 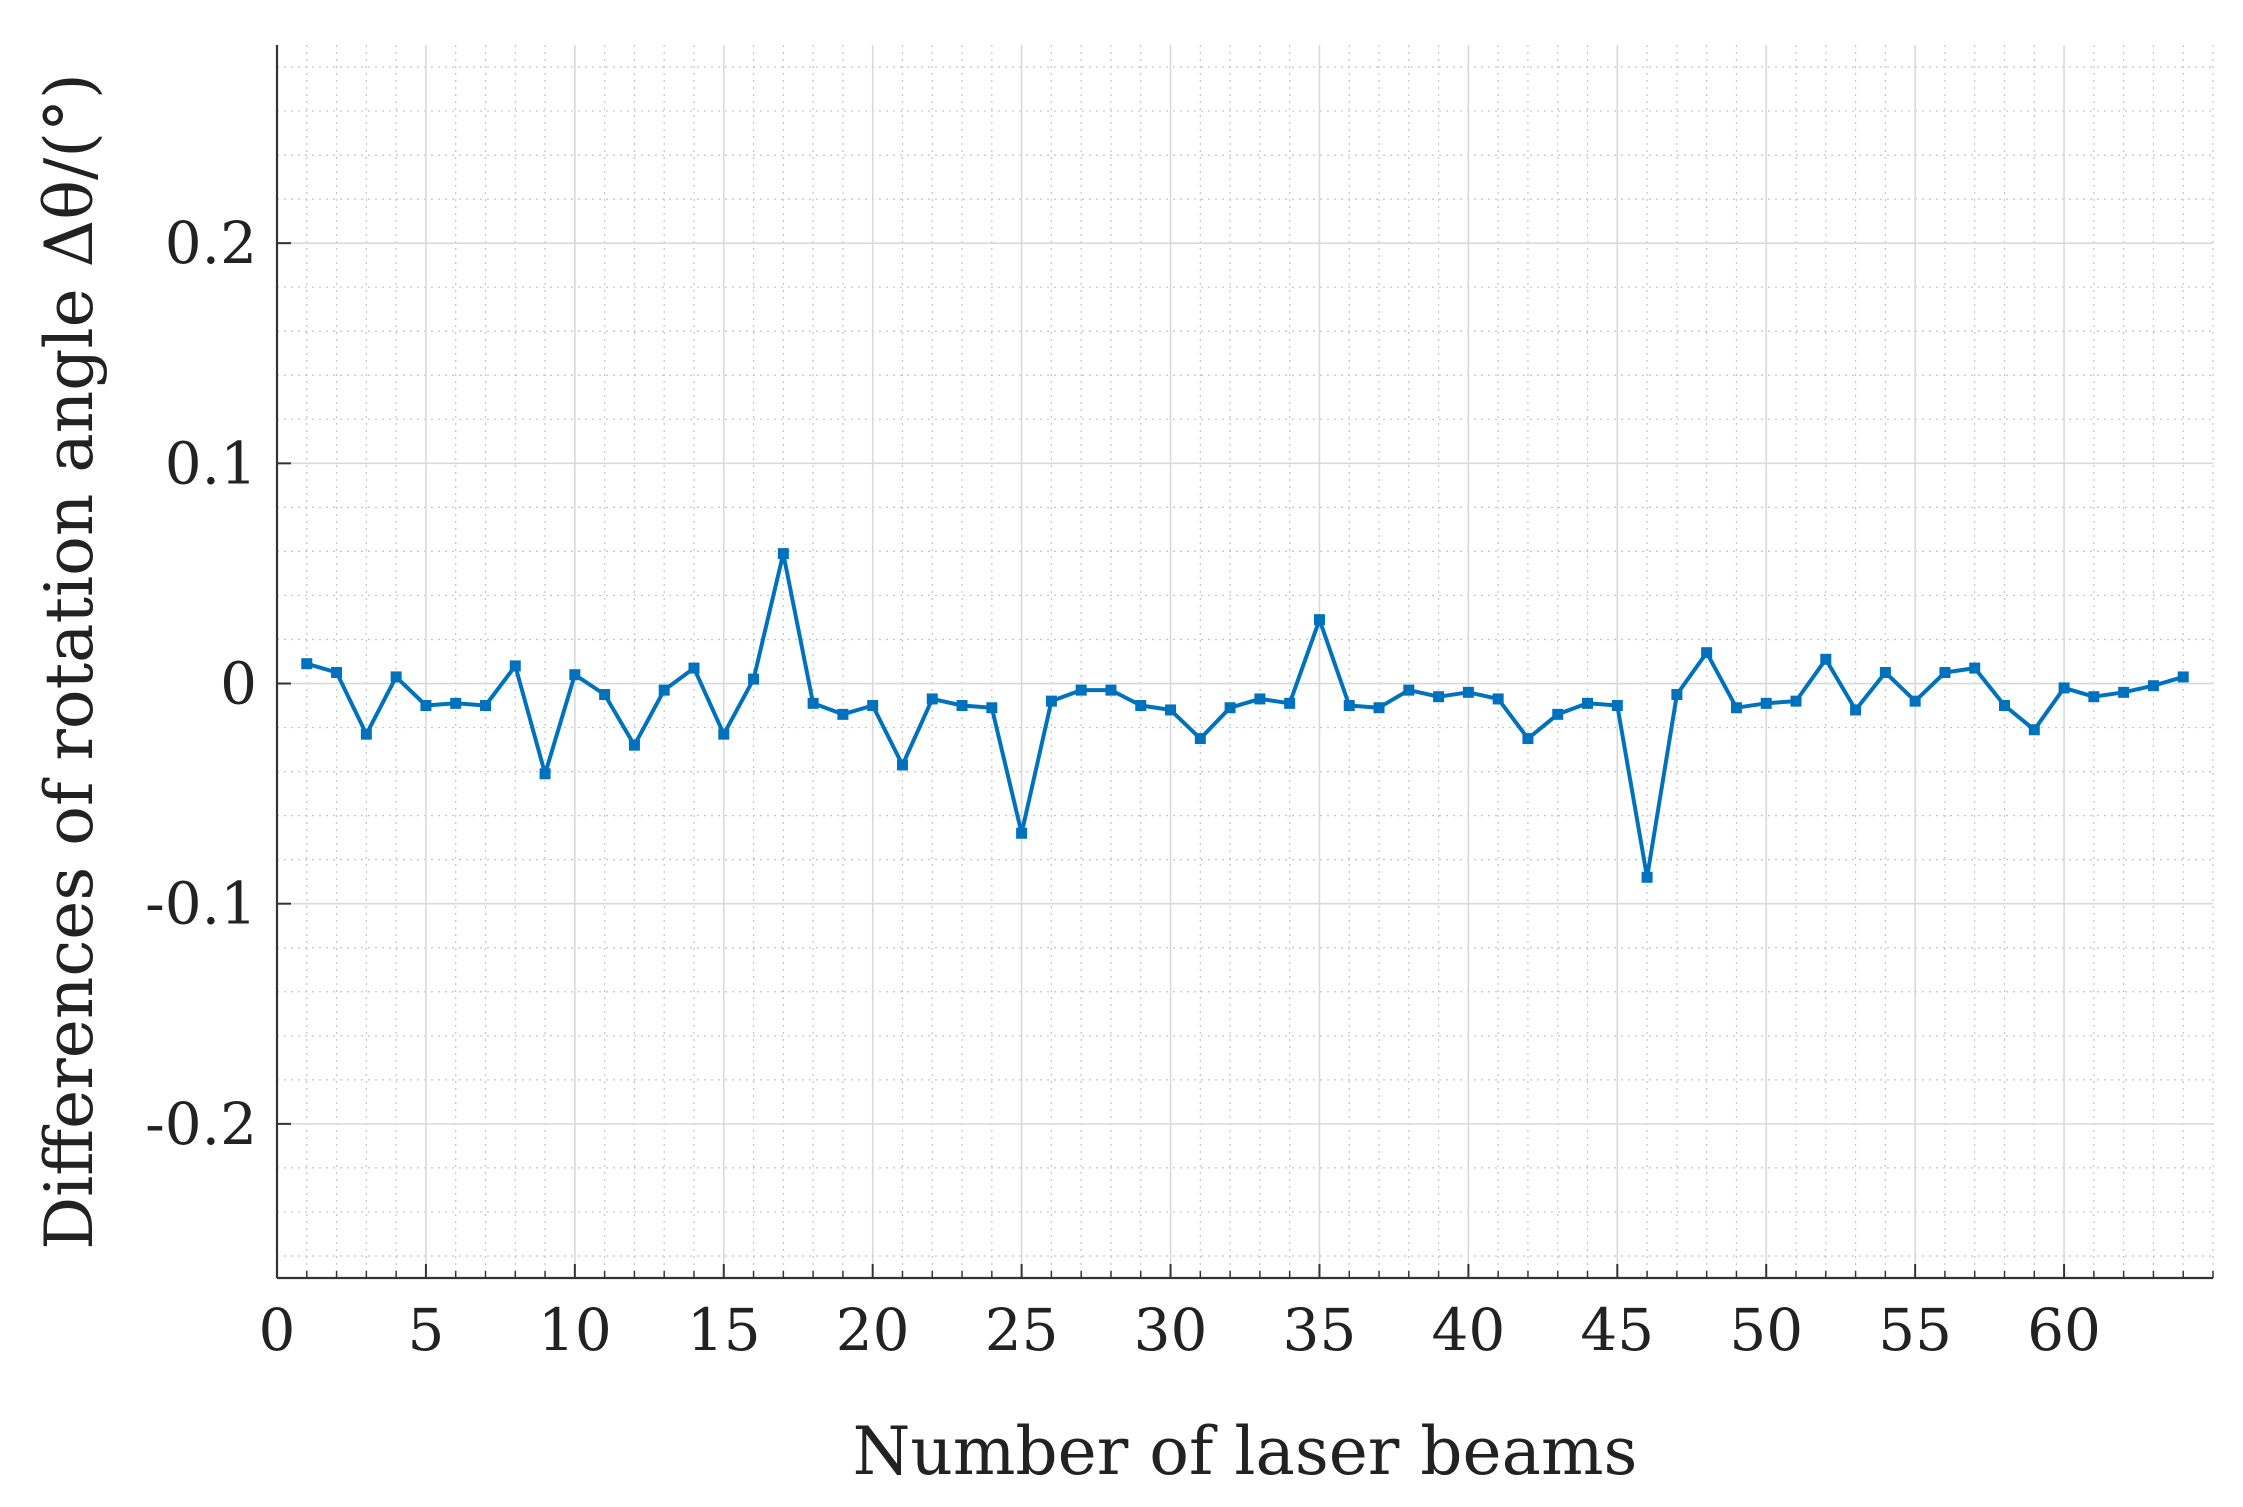 I want to click on x-tick-label: 55, so click(x=1915, y=1330).